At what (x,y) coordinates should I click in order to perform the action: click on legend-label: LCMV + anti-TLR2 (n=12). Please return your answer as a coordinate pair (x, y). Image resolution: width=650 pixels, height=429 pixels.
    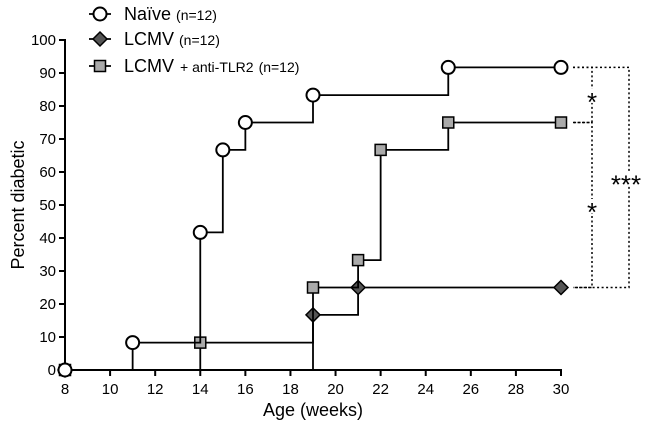
    Looking at the image, I should click on (211, 66).